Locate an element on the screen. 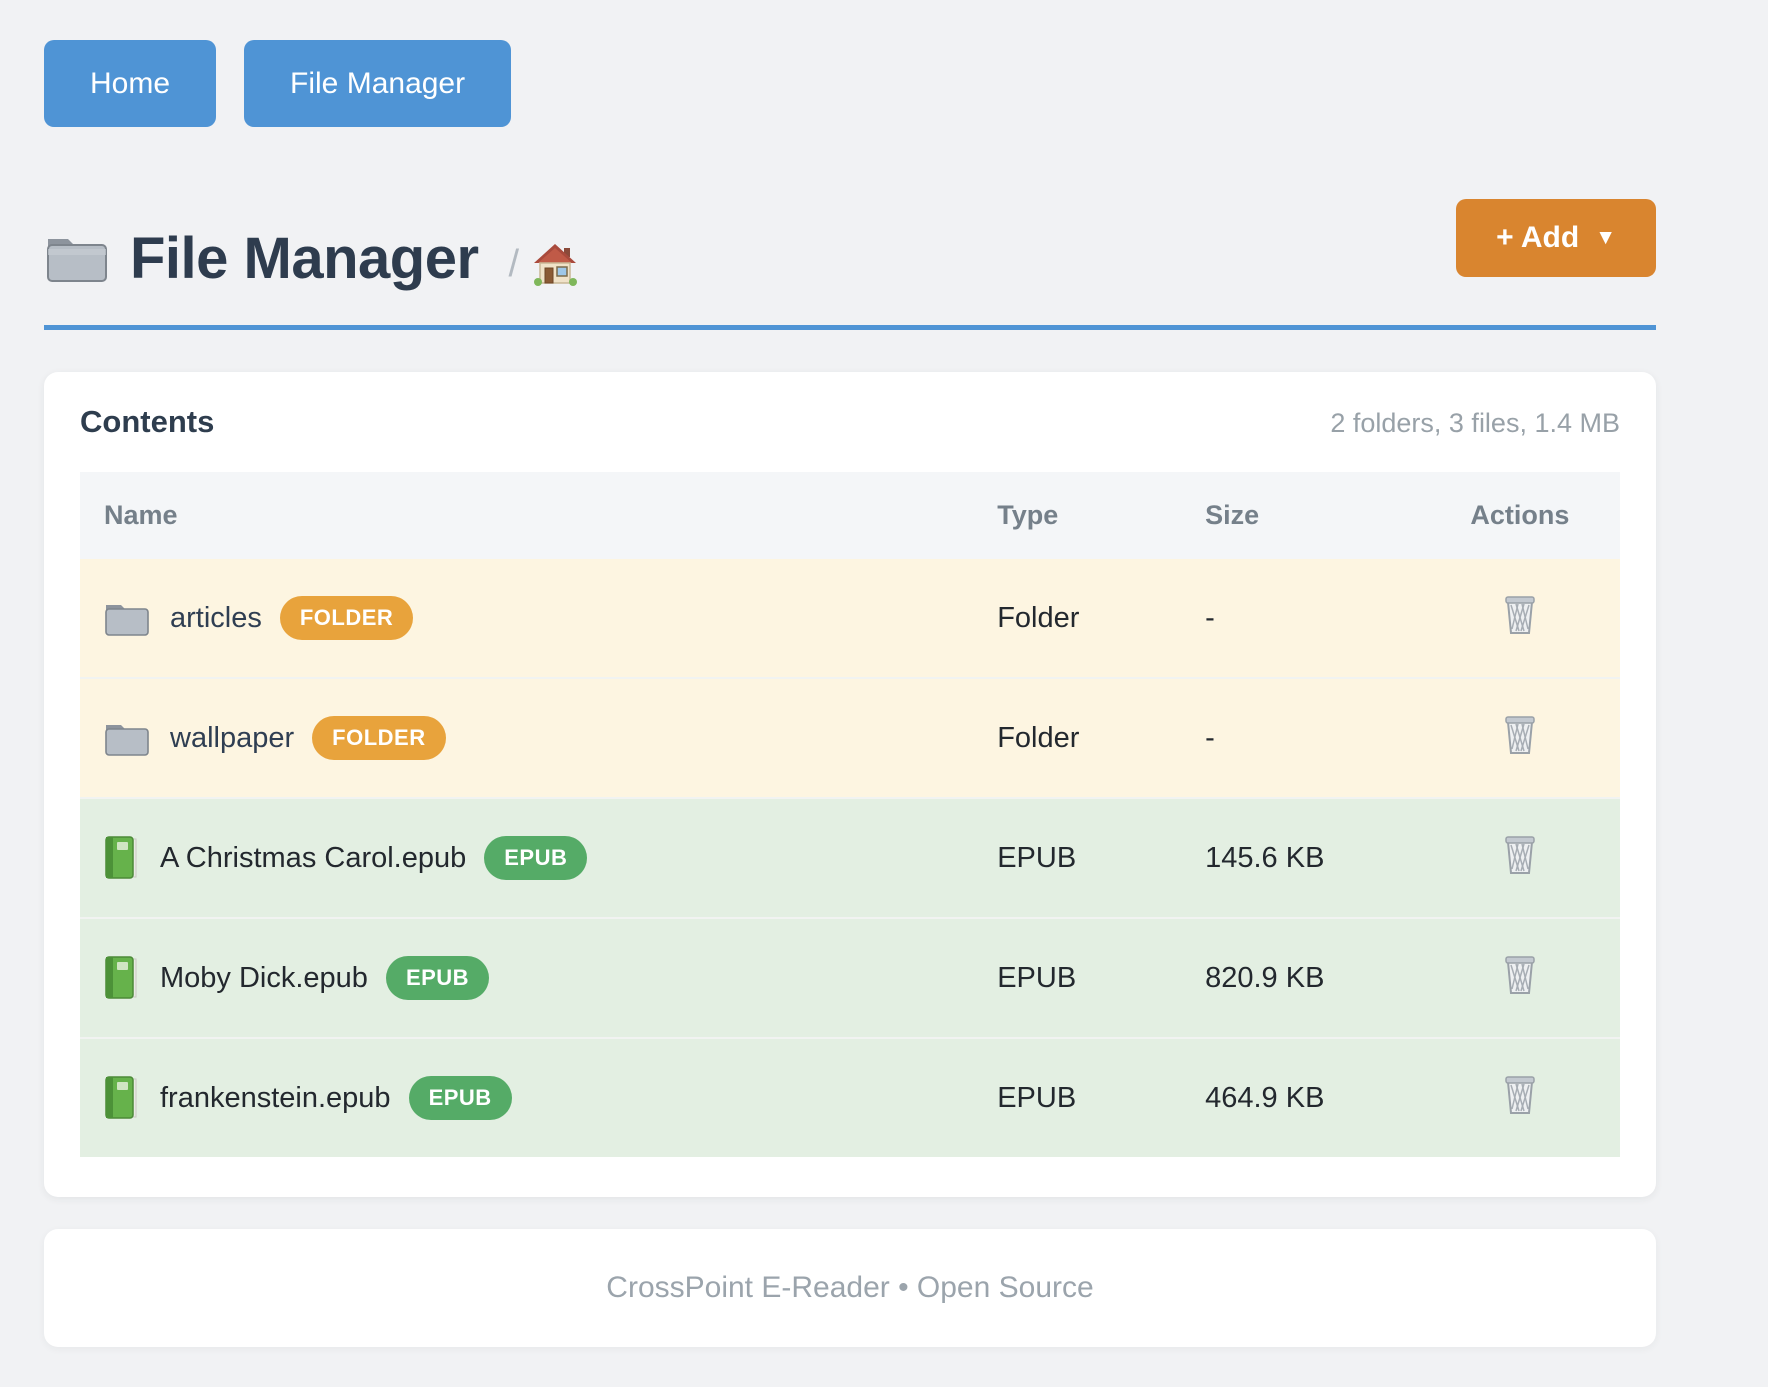  nav-button-file-manager: File Manager is located at coordinates (378, 83).